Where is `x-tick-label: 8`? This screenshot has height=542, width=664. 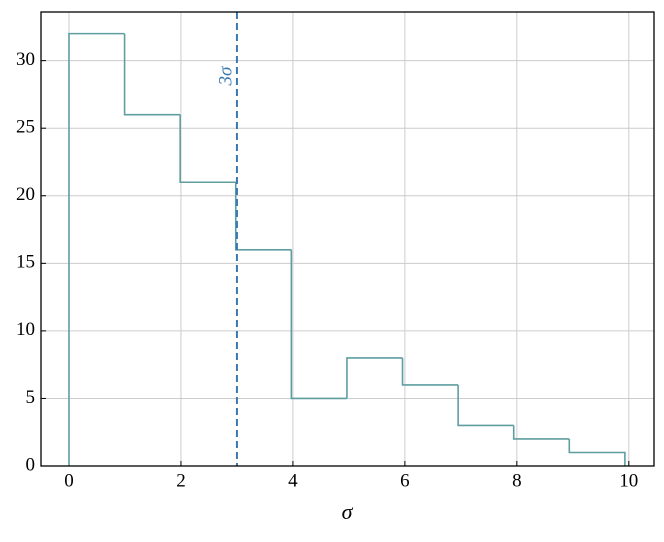
x-tick-label: 8 is located at coordinates (517, 480).